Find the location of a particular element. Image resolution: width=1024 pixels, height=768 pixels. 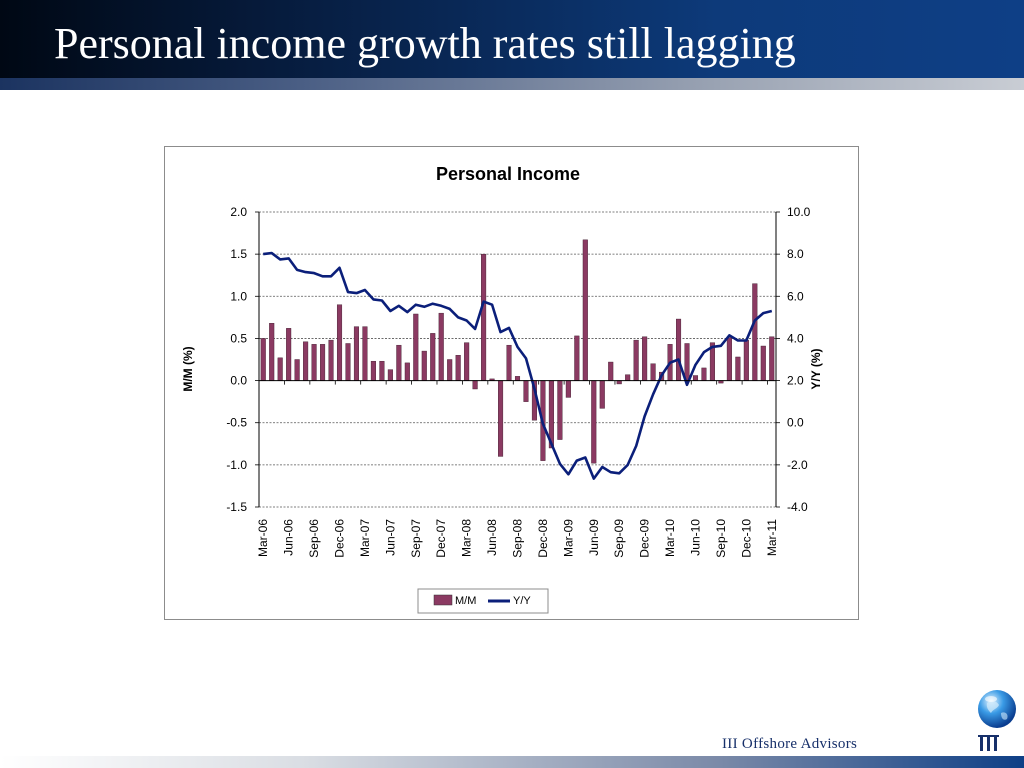

right-y-tick-labels: 10.0 8.0 6.0 4.0 2.0 0.0 -2.0 -4.0 is located at coordinates (799, 359).